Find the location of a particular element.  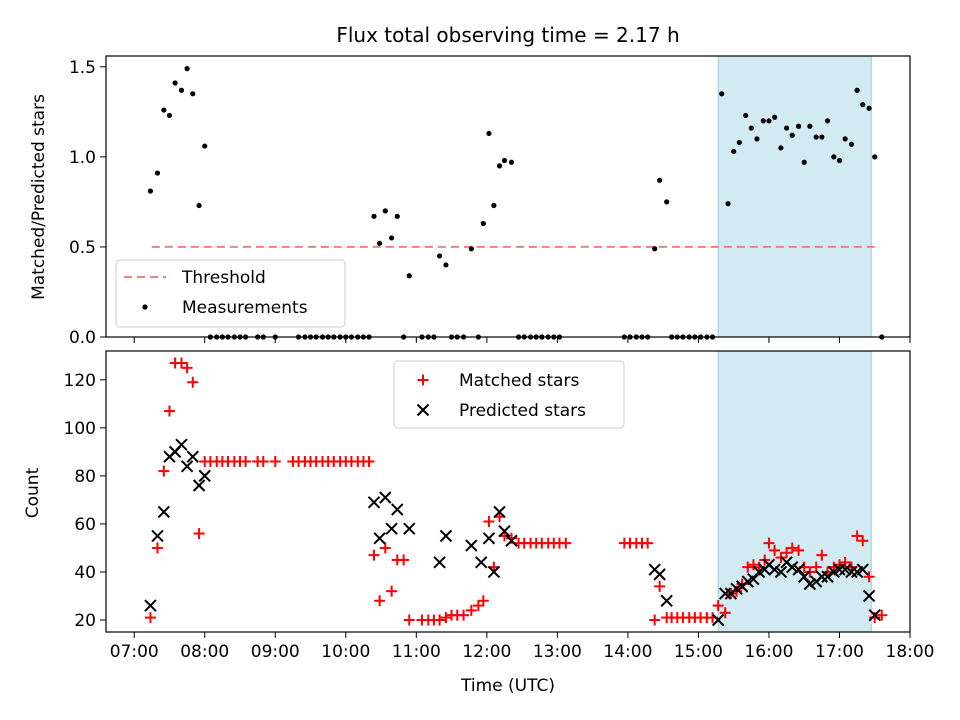

bottom-legend: Matched stars Predicted stars is located at coordinates (509, 394).